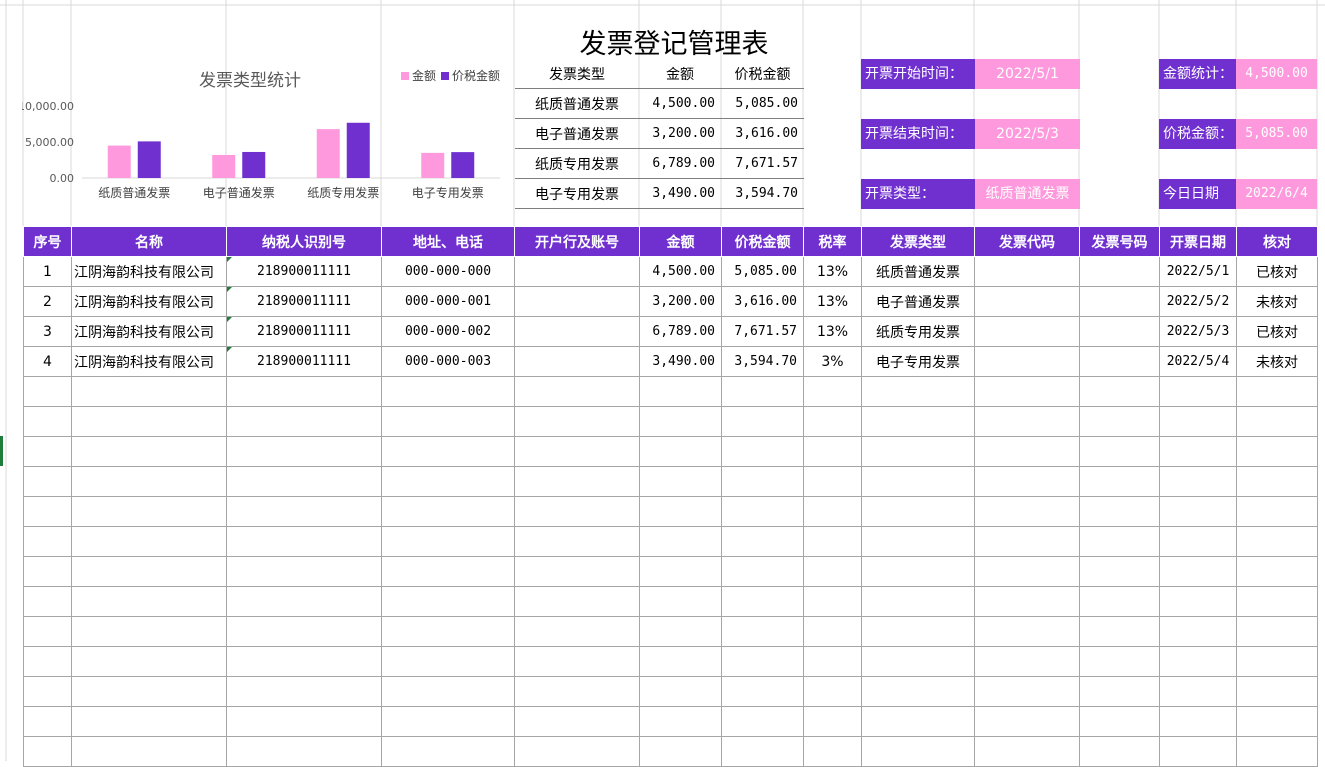  What do you see at coordinates (577, 163) in the screenshot?
I see `summary-cell-type: 纸质专用发票` at bounding box center [577, 163].